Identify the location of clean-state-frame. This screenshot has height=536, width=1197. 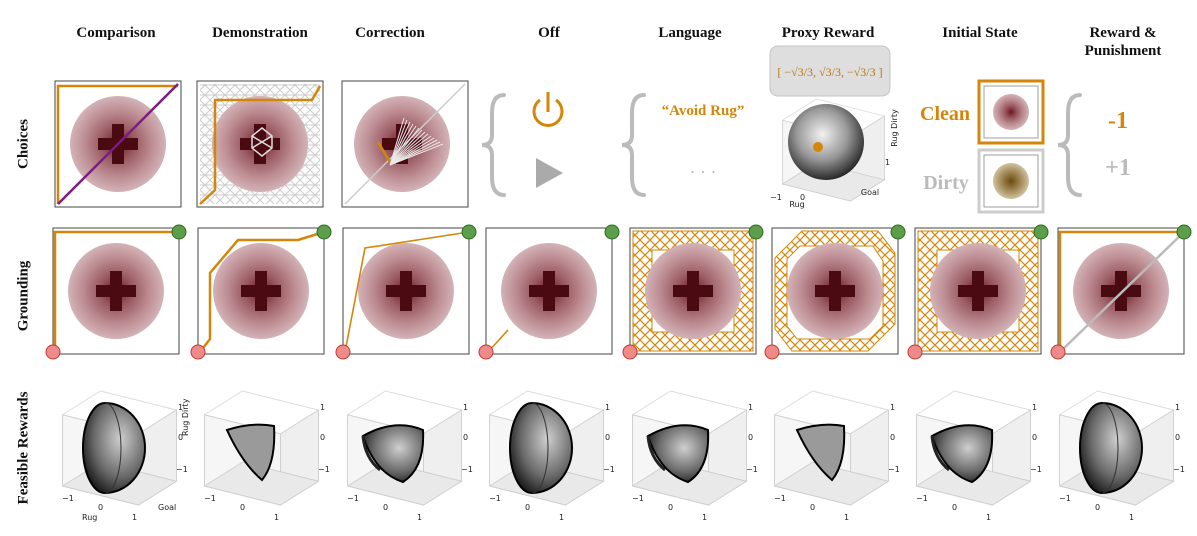
(1011, 112).